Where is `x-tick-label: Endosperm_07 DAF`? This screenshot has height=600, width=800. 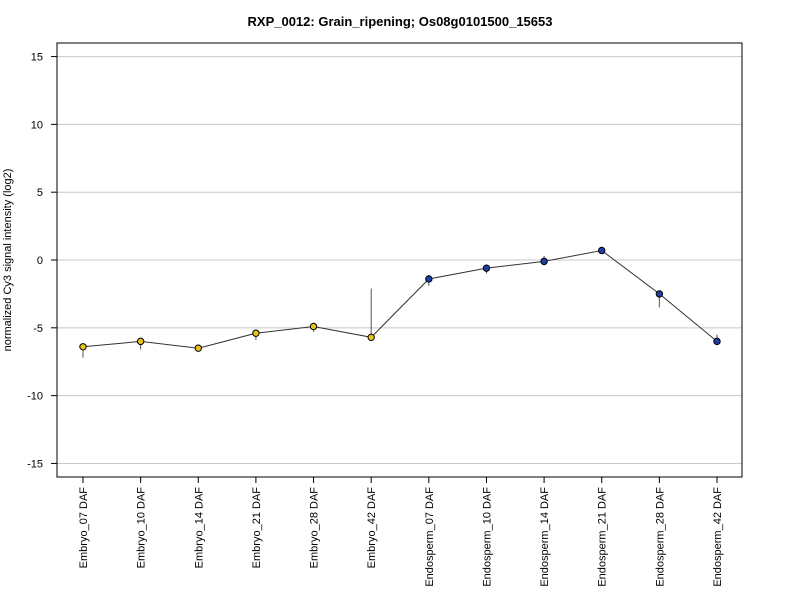
x-tick-label: Endosperm_07 DAF is located at coordinates (430, 537).